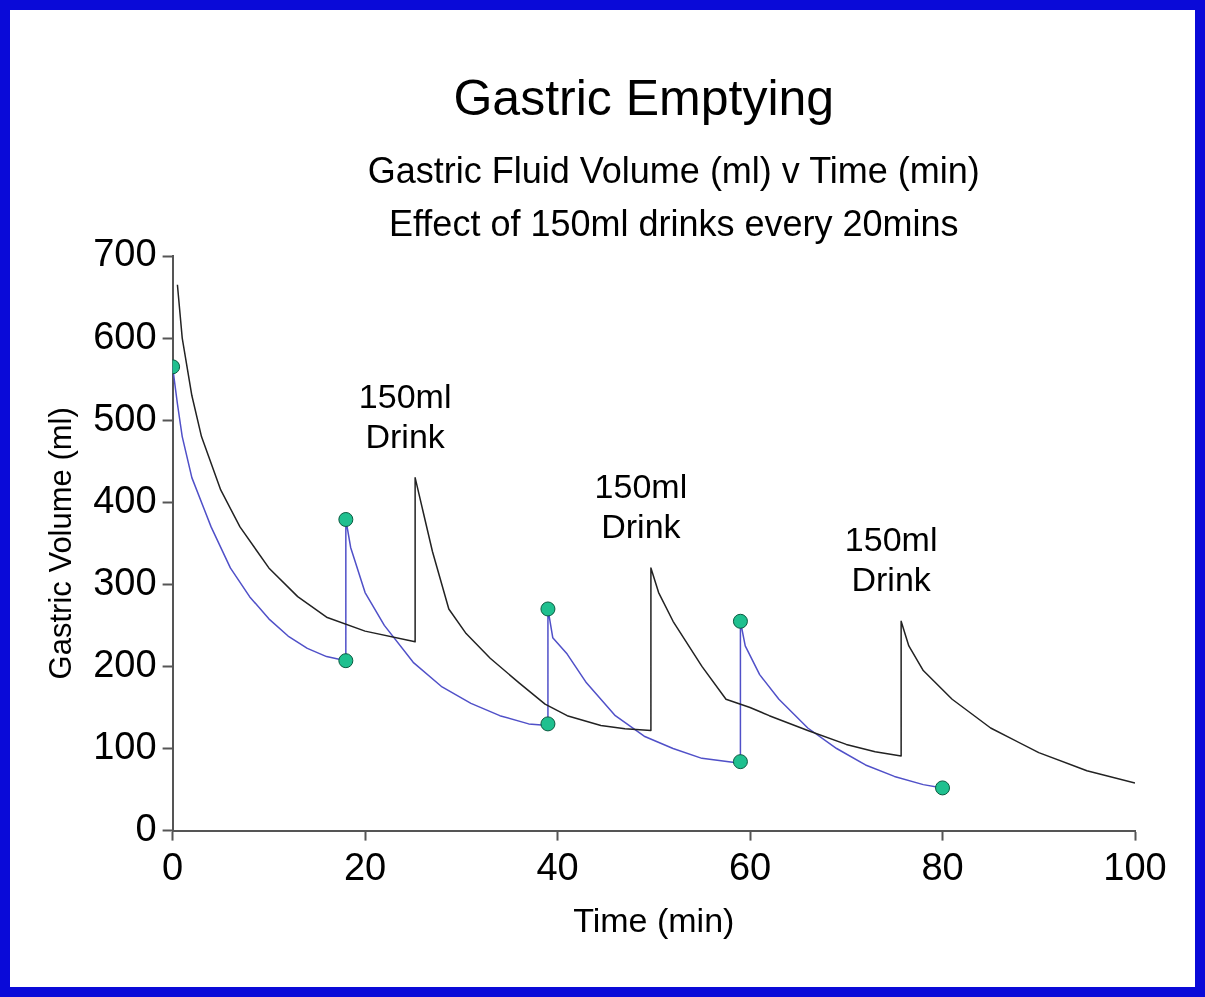 This screenshot has width=1205, height=997. Describe the element at coordinates (125, 746) in the screenshot. I see `y-tick-label: 100` at that location.